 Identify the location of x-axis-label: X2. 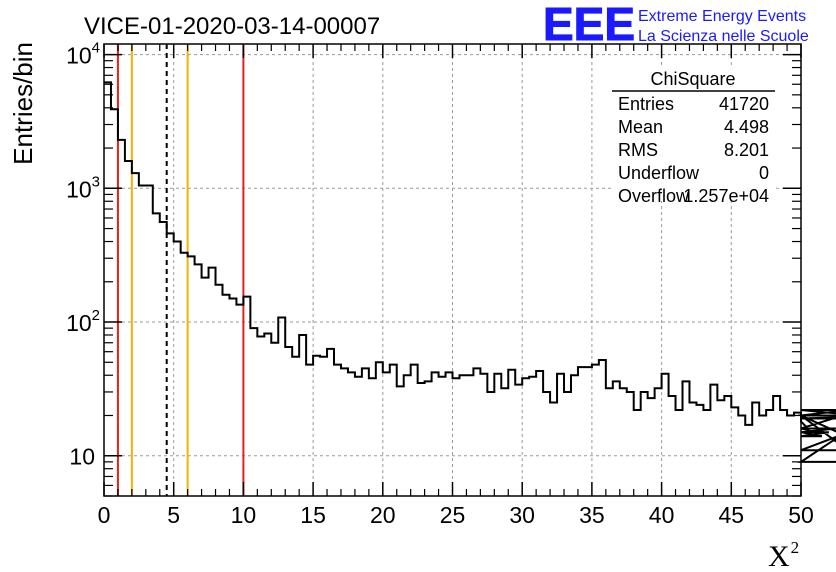
(783, 555).